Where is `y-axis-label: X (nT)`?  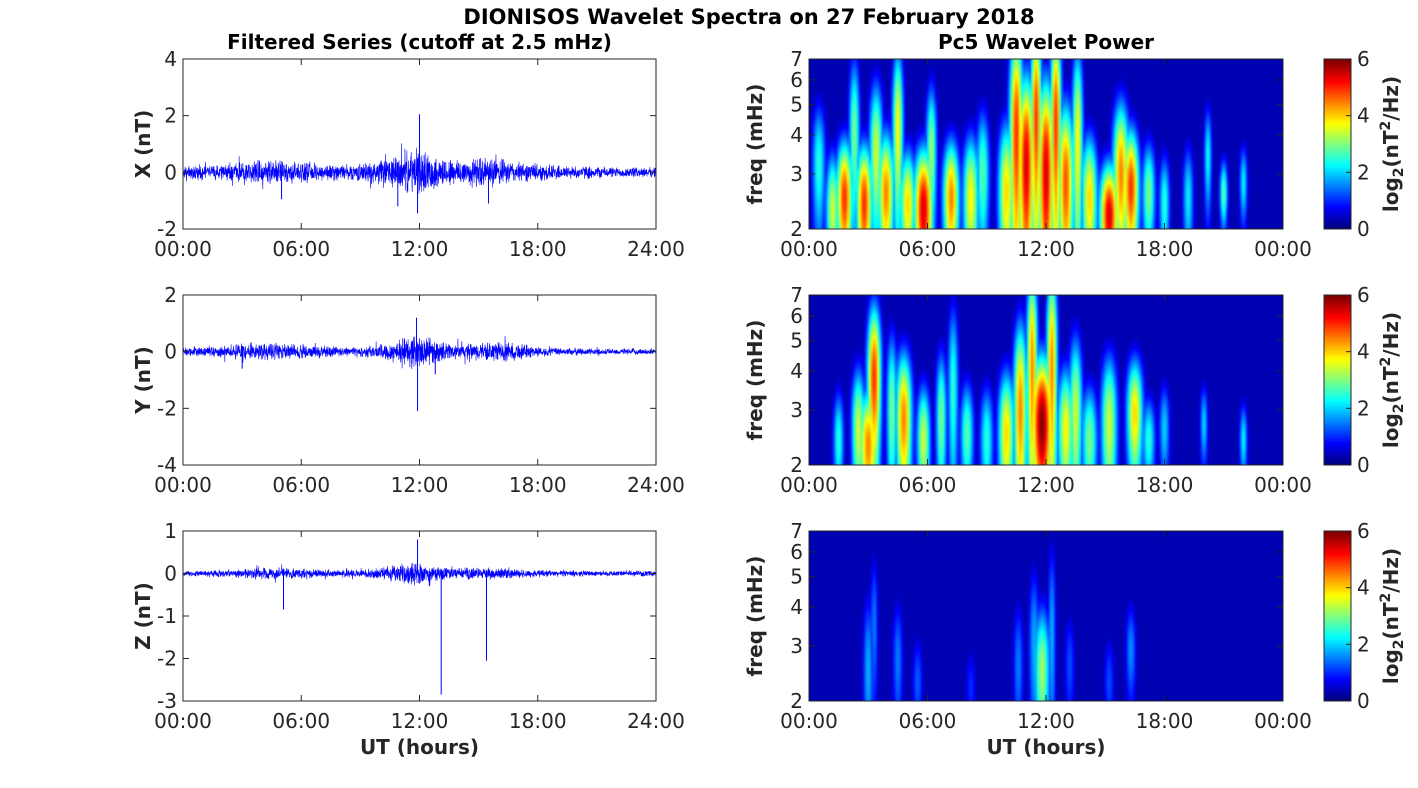 y-axis-label: X (nT) is located at coordinates (143, 144).